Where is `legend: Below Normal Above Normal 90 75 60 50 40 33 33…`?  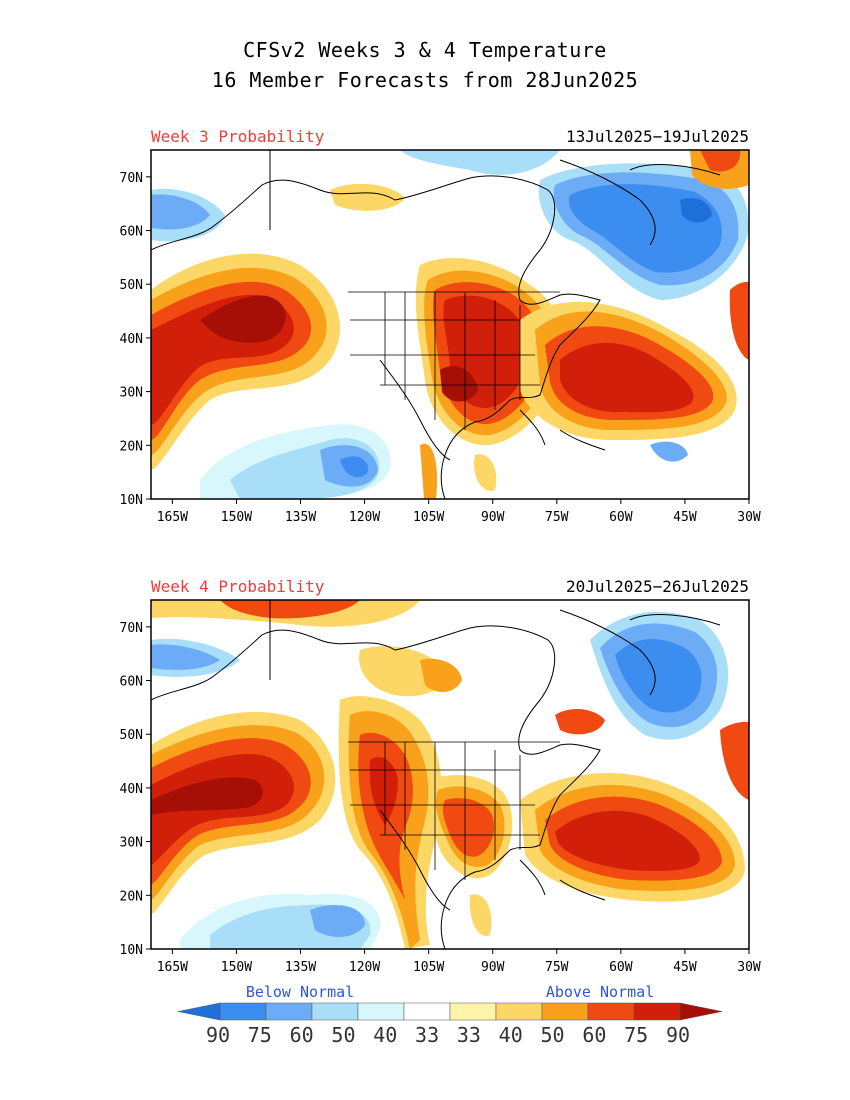 legend: Below Normal Above Normal 90 75 60 50 40 33 33… is located at coordinates (450, 1015).